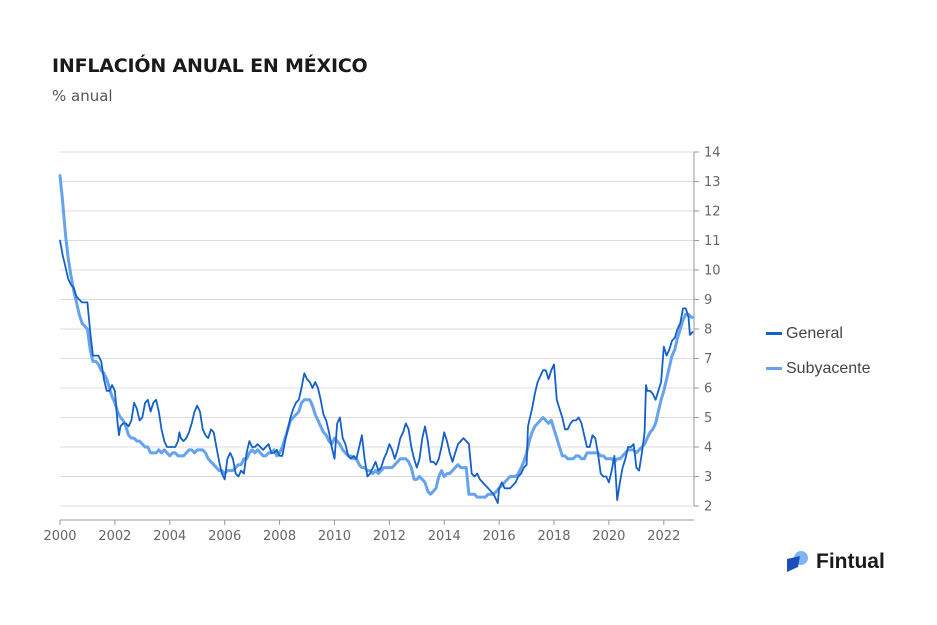 The image size is (937, 625). Describe the element at coordinates (224, 536) in the screenshot. I see `x-tick-label: 2006` at that location.